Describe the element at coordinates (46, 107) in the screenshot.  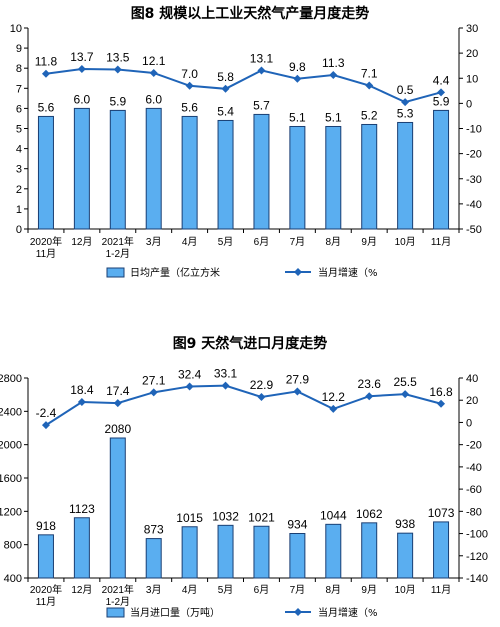
I see `bar-data-label: 5.6` at that location.